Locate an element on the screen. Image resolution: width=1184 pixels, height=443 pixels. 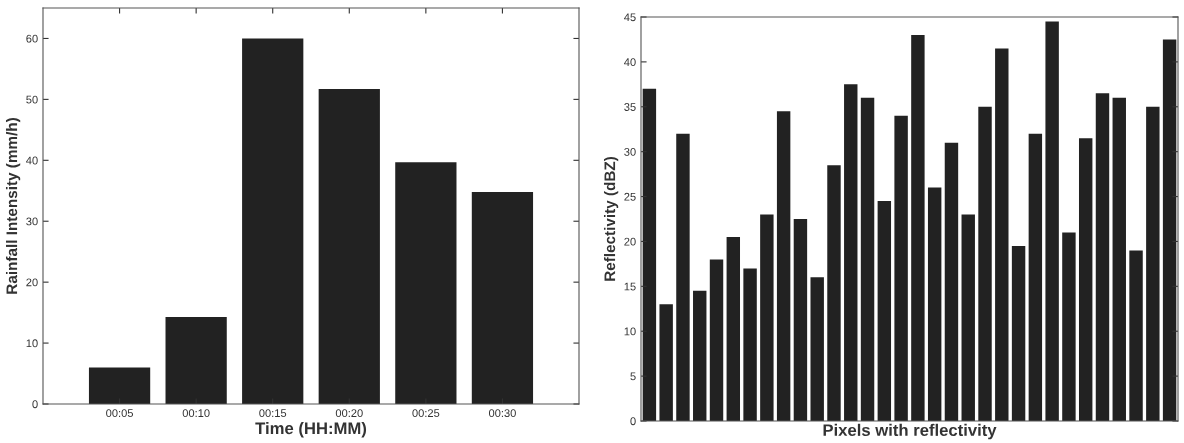
y-tick-label: 5 is located at coordinates (633, 376).